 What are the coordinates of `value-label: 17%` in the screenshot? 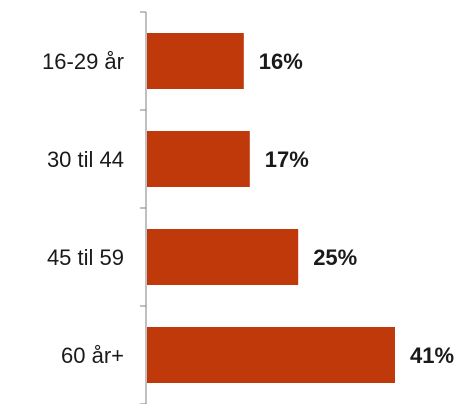 It's located at (287, 159).